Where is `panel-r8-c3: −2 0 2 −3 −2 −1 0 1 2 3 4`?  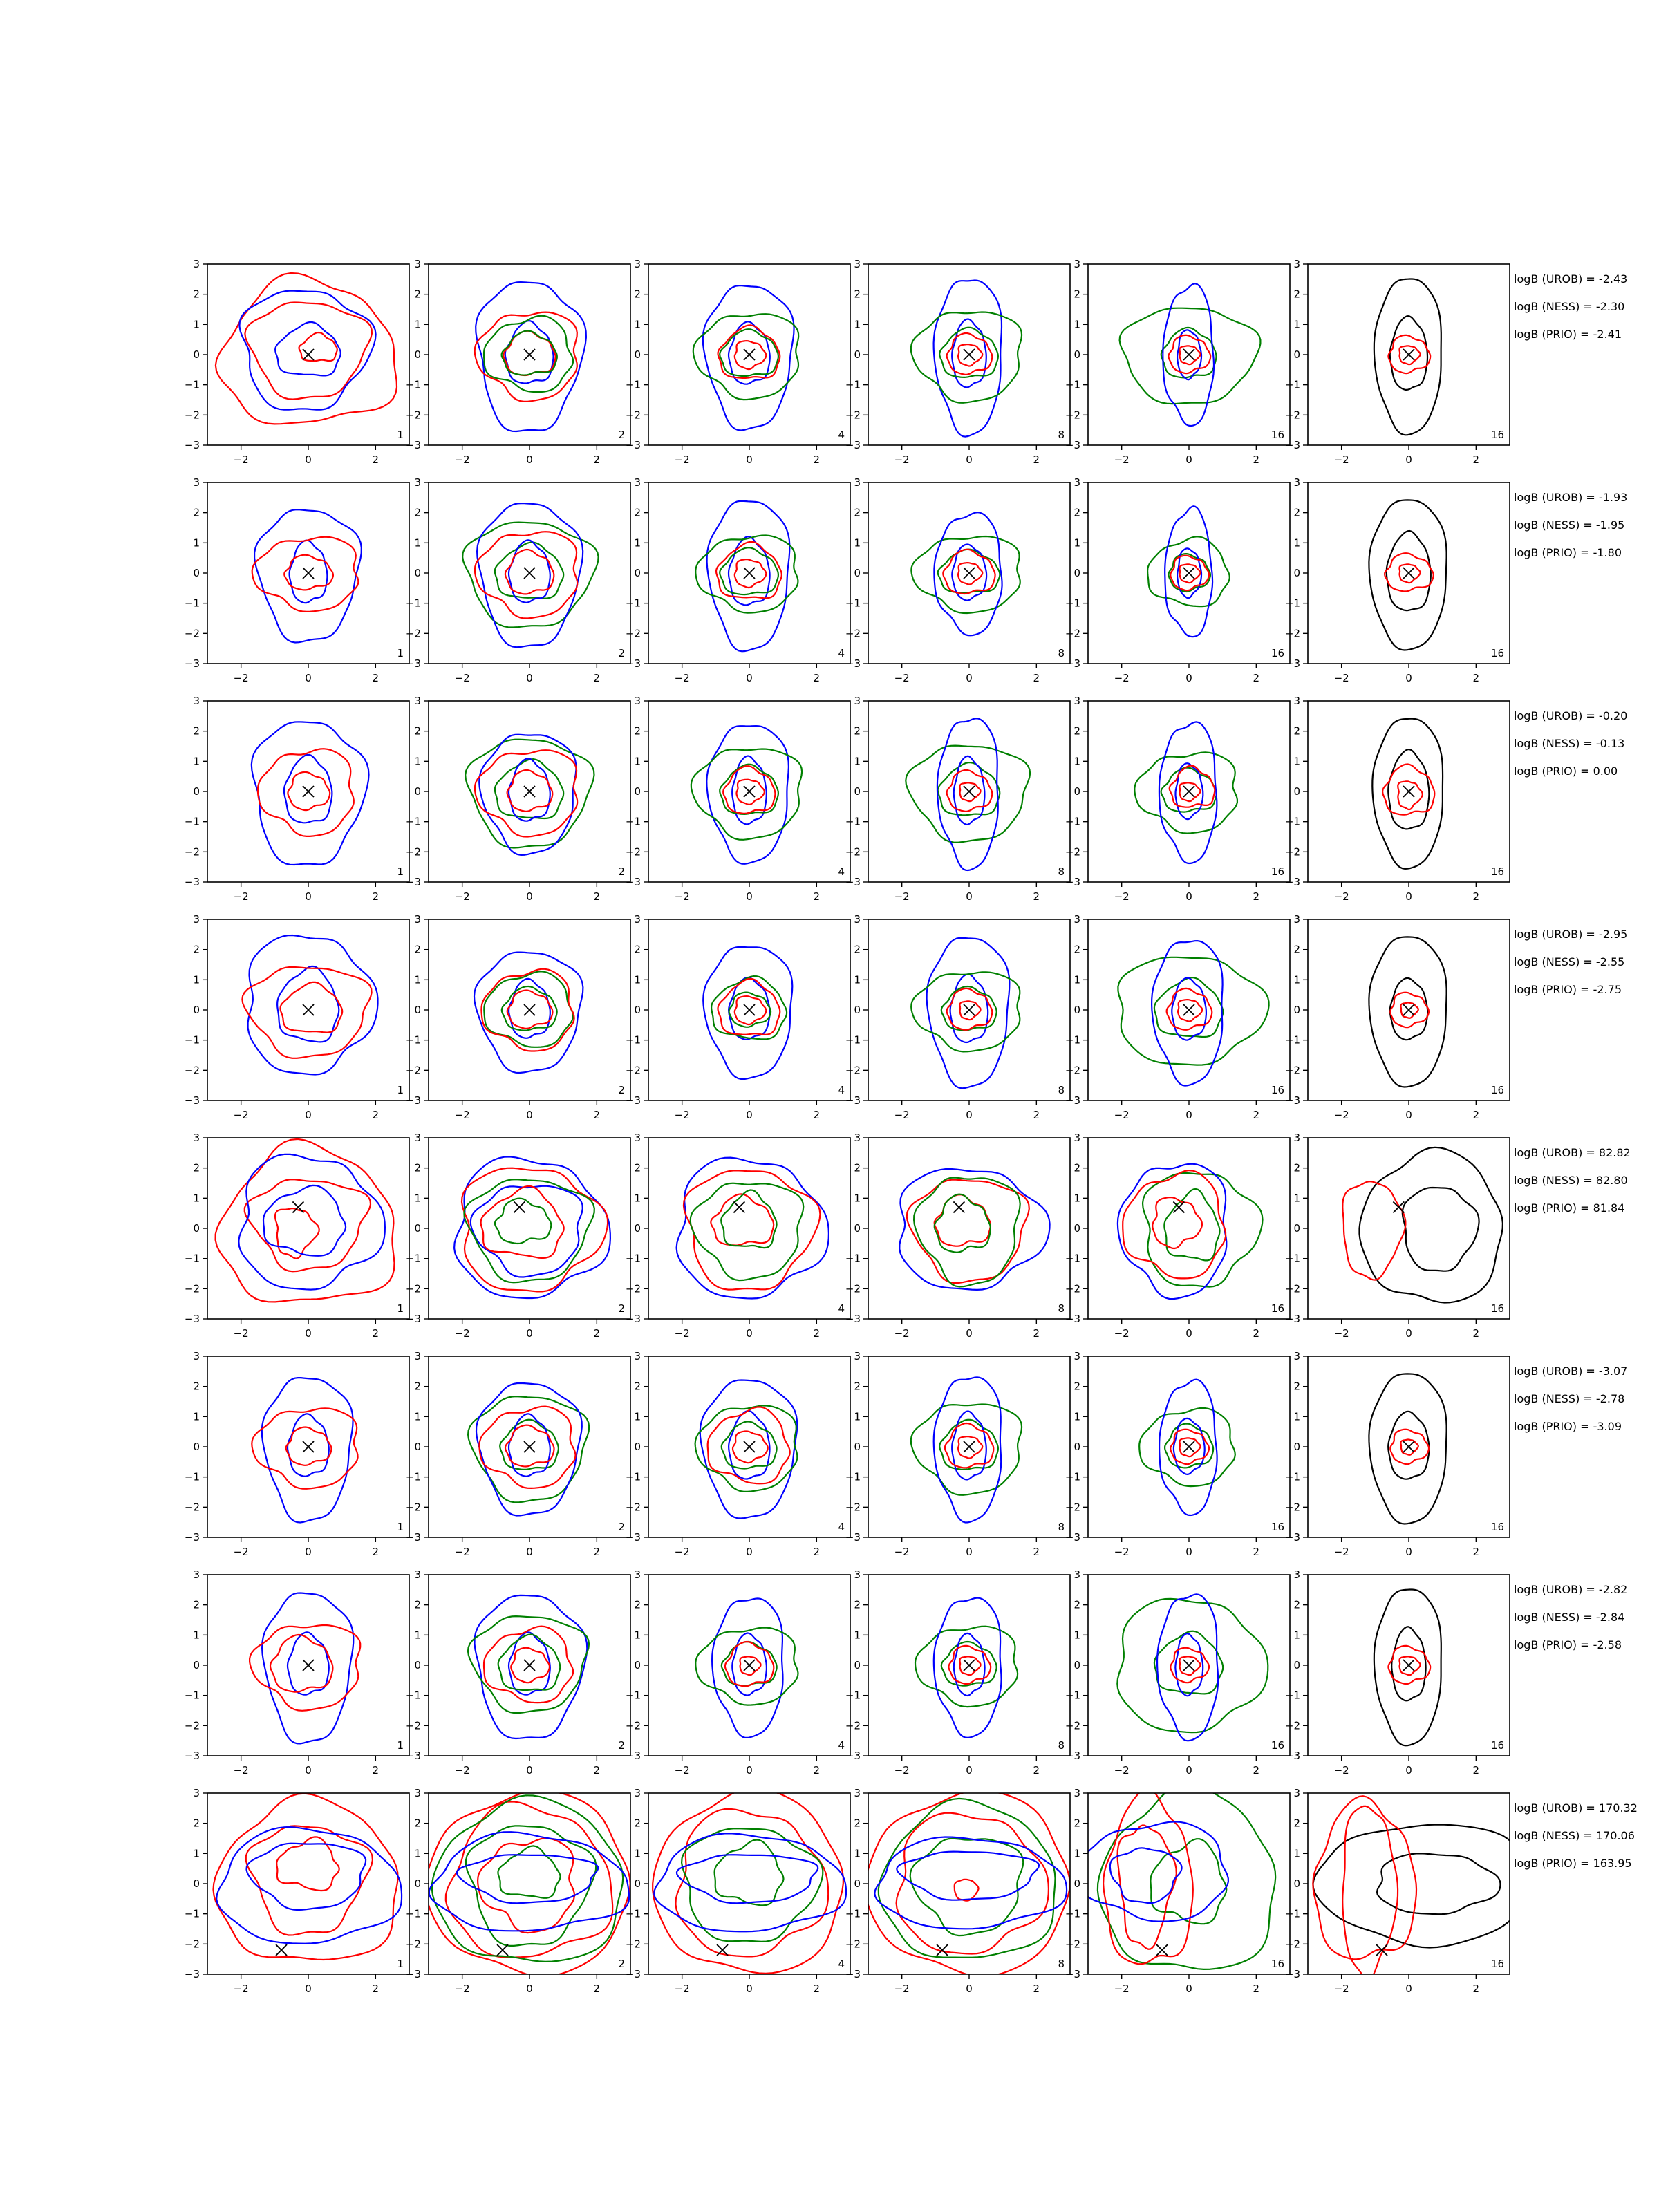 panel-r8-c3: −2 0 2 −3 −2 −1 0 1 2 3 4 is located at coordinates (739, 1891).